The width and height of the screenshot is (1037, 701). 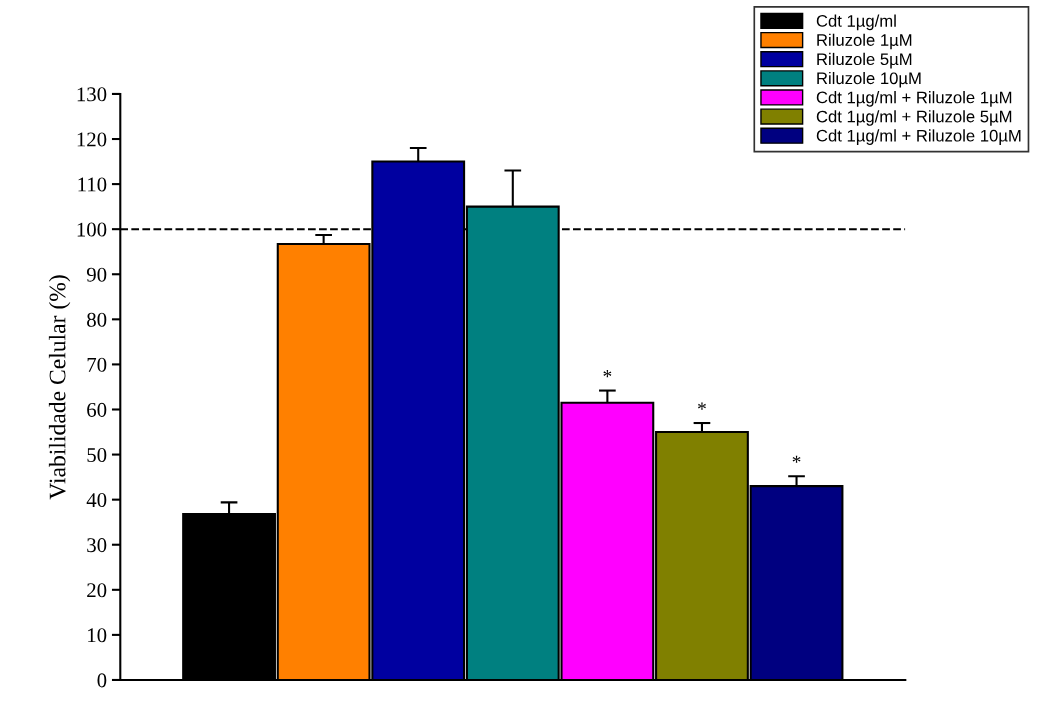 What do you see at coordinates (97, 545) in the screenshot?
I see `y-tick-label: 30` at bounding box center [97, 545].